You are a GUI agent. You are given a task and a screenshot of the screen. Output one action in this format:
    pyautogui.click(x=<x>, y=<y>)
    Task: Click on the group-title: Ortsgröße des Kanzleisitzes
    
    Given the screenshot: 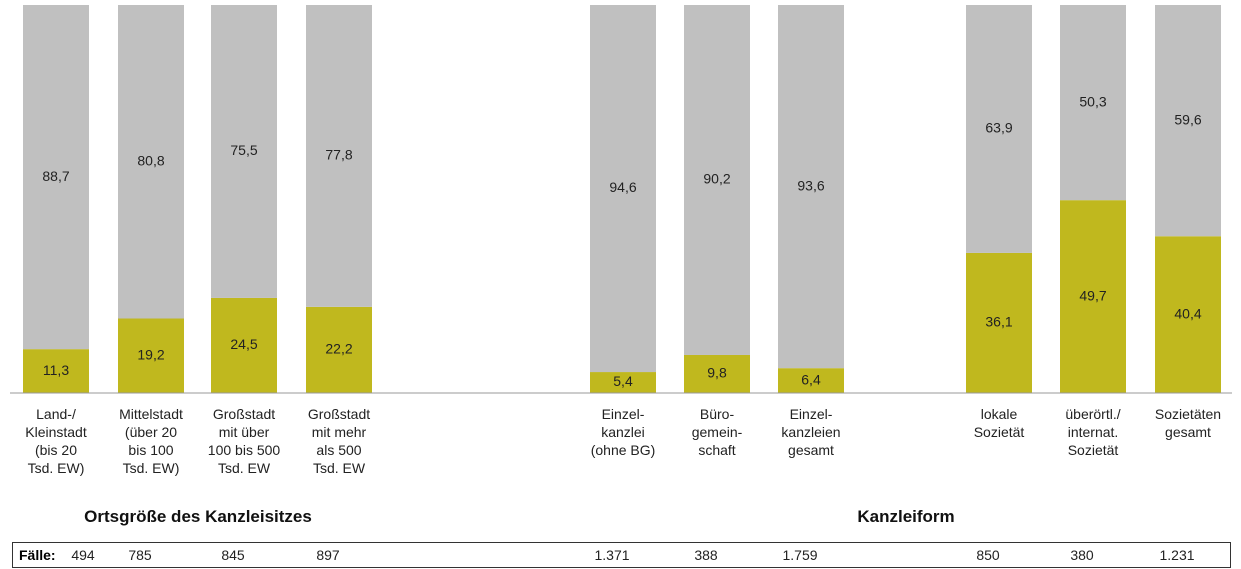 What is the action you would take?
    pyautogui.click(x=198, y=516)
    